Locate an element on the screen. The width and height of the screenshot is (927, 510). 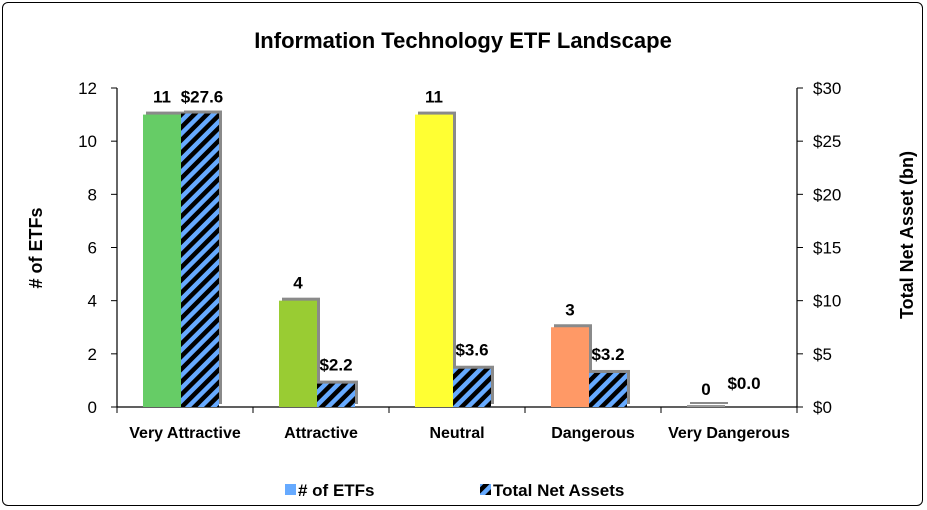
left-tick-label: 12 is located at coordinates (87, 88).